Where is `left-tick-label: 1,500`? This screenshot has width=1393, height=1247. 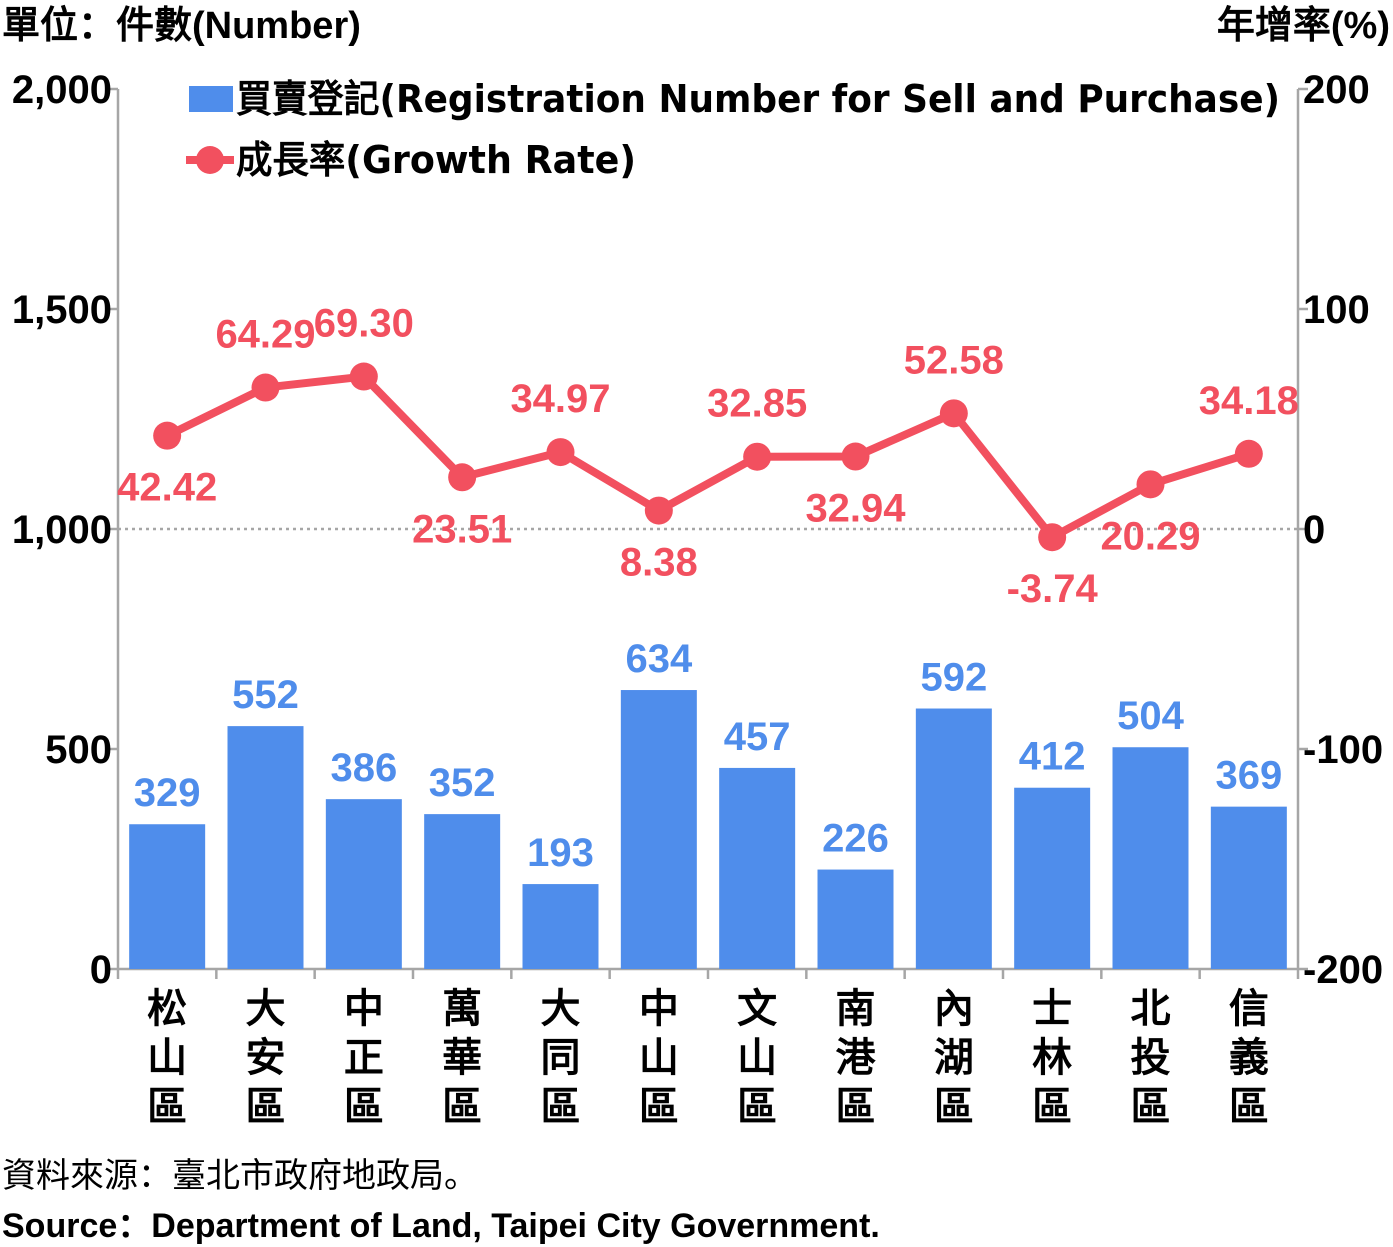 left-tick-label: 1,500 is located at coordinates (62, 310).